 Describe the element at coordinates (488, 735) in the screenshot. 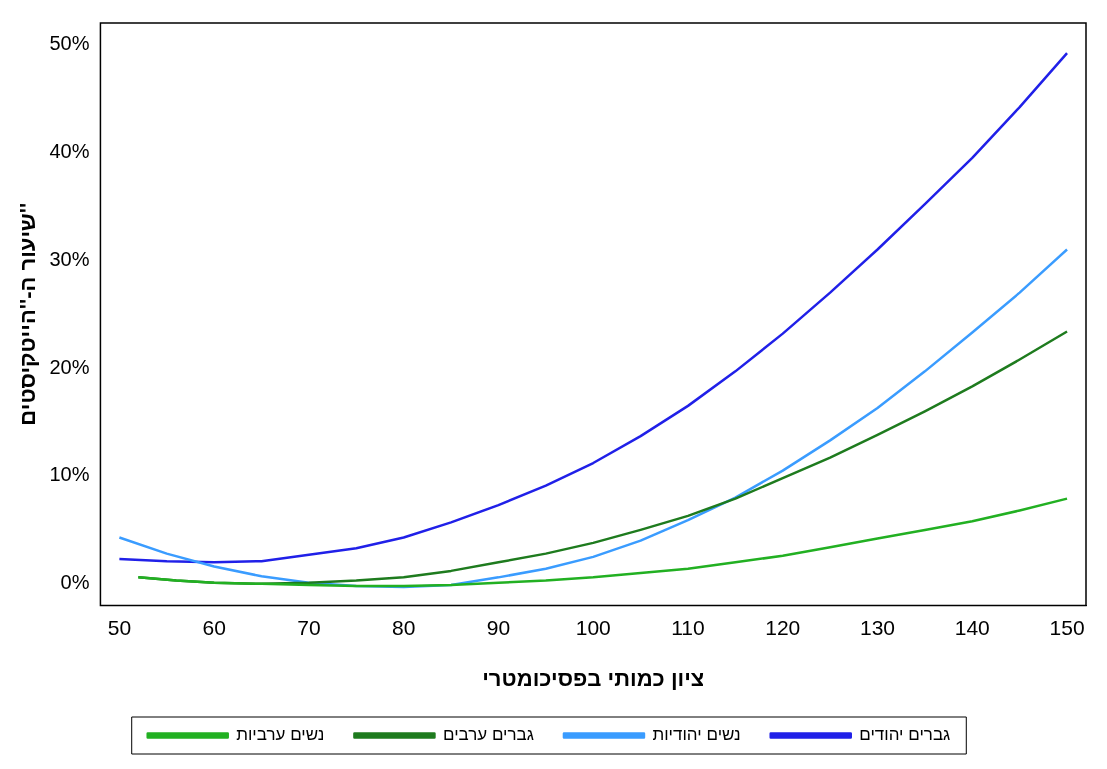

I see `legend-label: גברים ערבים` at that location.